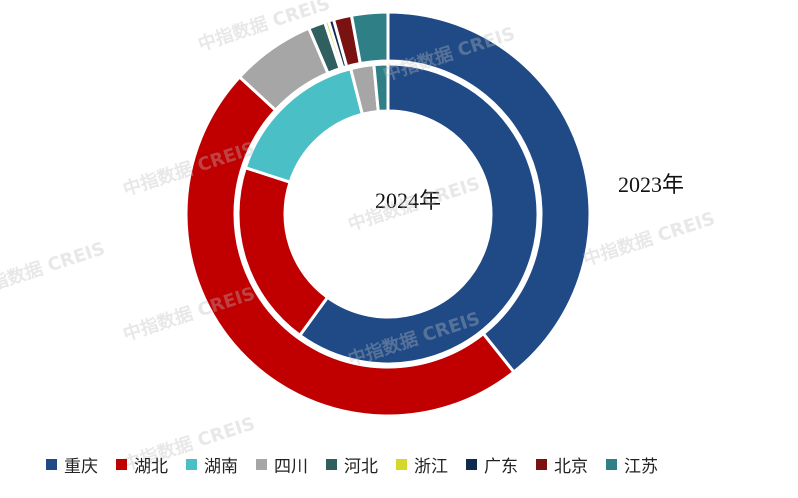 The image size is (798, 498). I want to click on inner-ring-label: 2024年, so click(408, 200).